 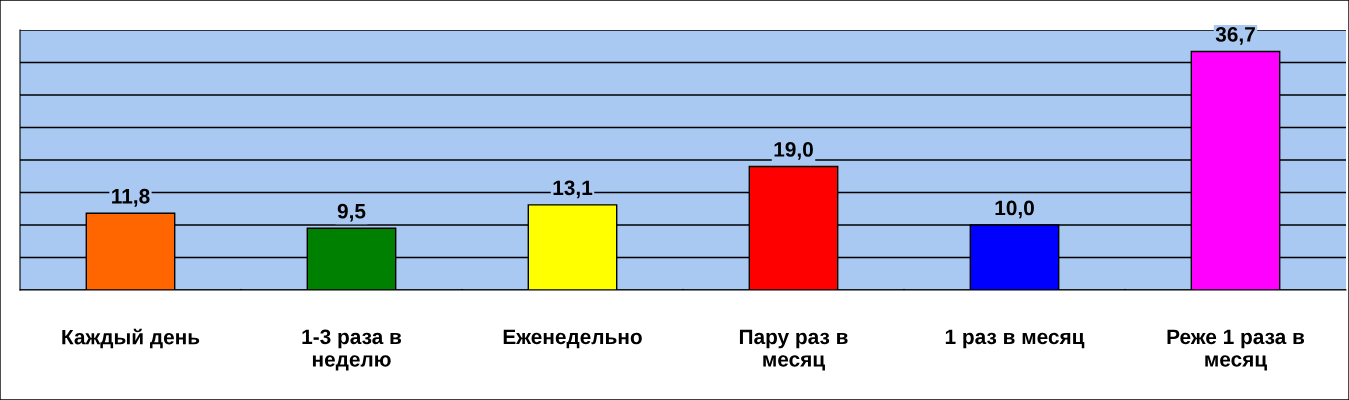 What do you see at coordinates (131, 197) in the screenshot?
I see `data-label: 11,8` at bounding box center [131, 197].